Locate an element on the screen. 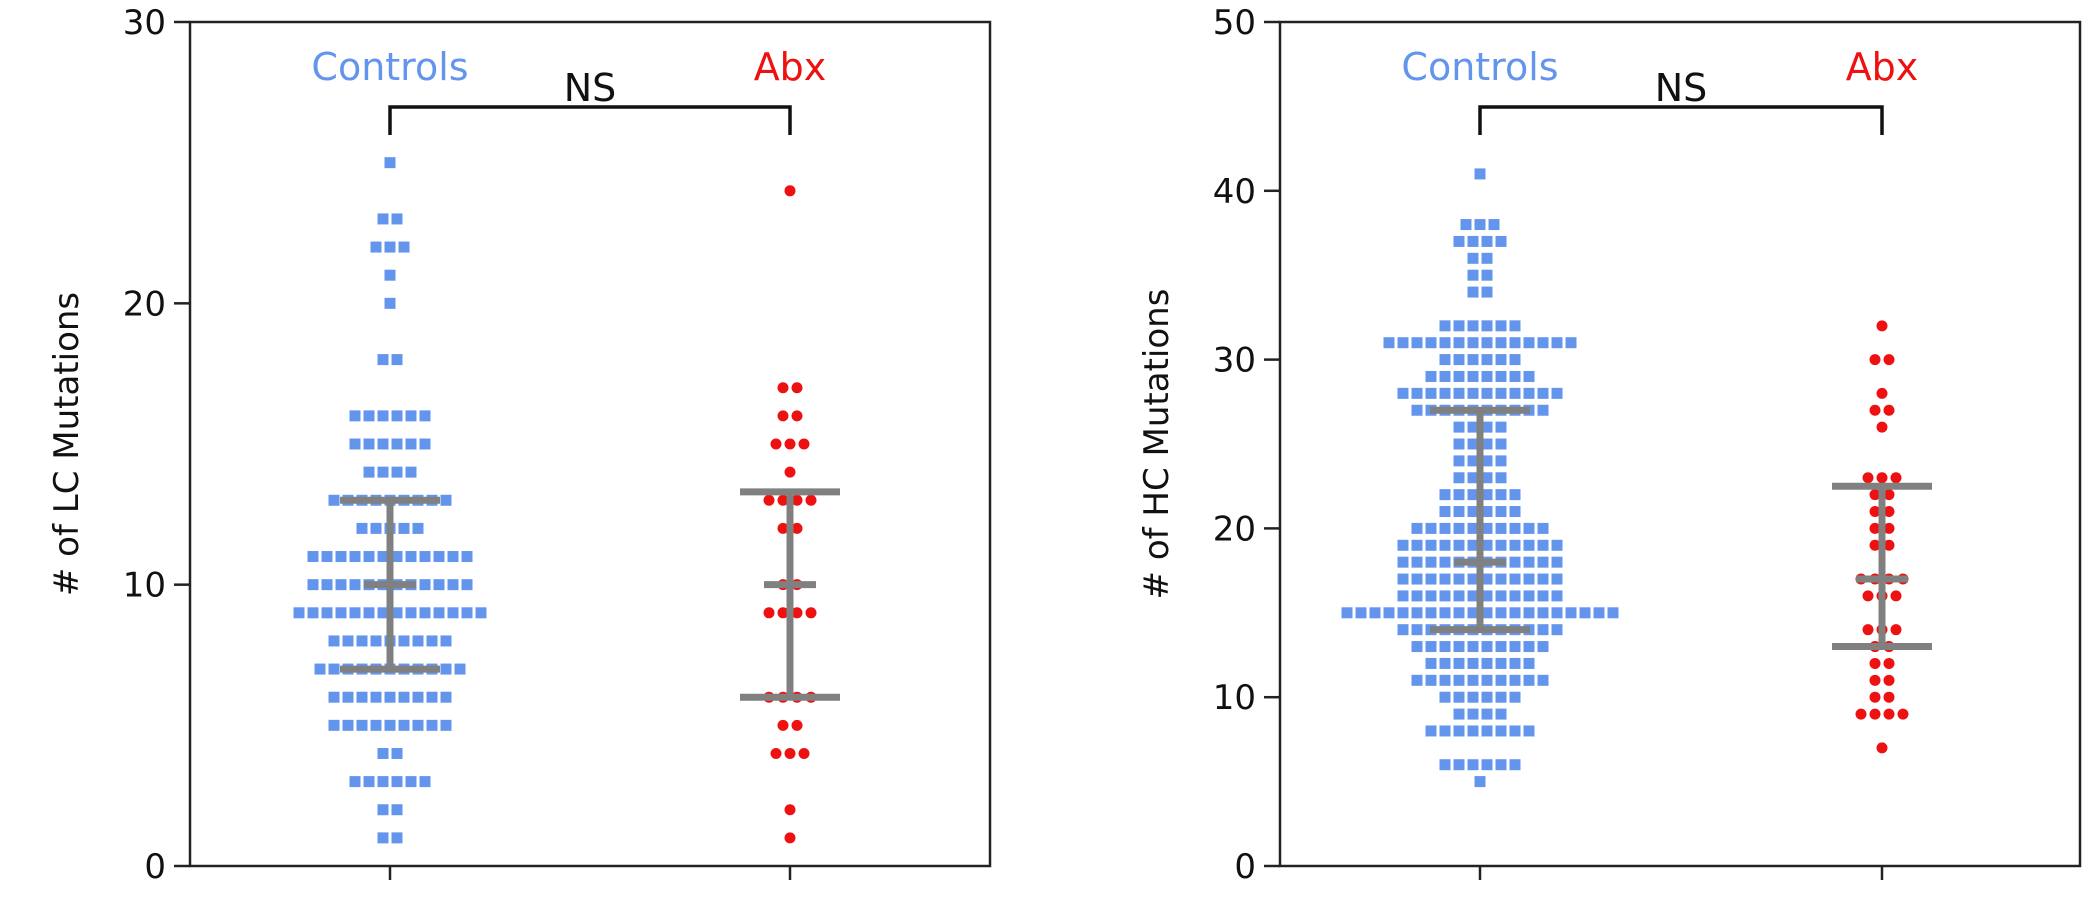 The width and height of the screenshot is (2100, 900). significance-label: NS is located at coordinates (590, 88).